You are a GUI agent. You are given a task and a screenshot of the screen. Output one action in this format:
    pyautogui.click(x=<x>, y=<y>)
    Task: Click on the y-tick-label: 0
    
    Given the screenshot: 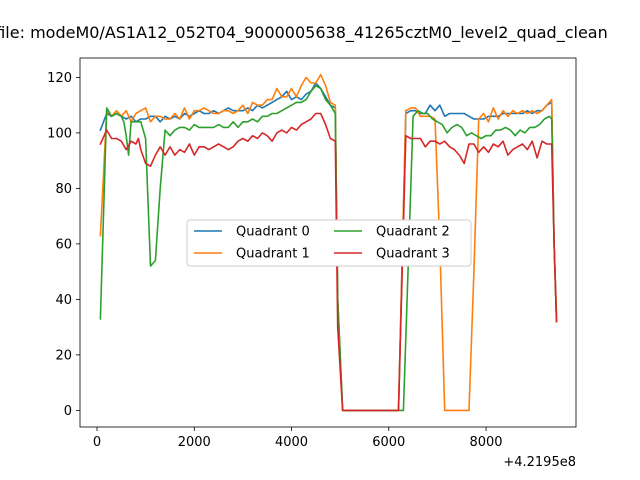 What is the action you would take?
    pyautogui.click(x=68, y=411)
    